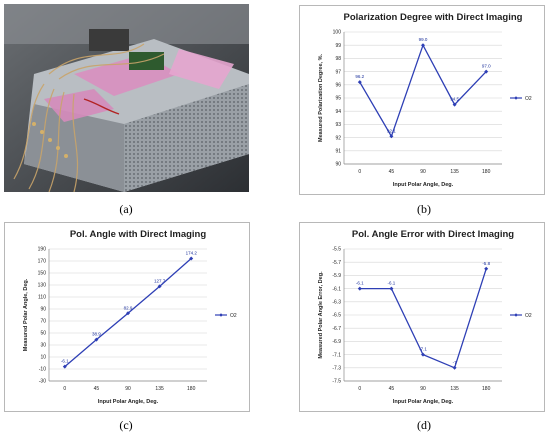  I want to click on chart1-y-tick: 110, so click(42, 298).